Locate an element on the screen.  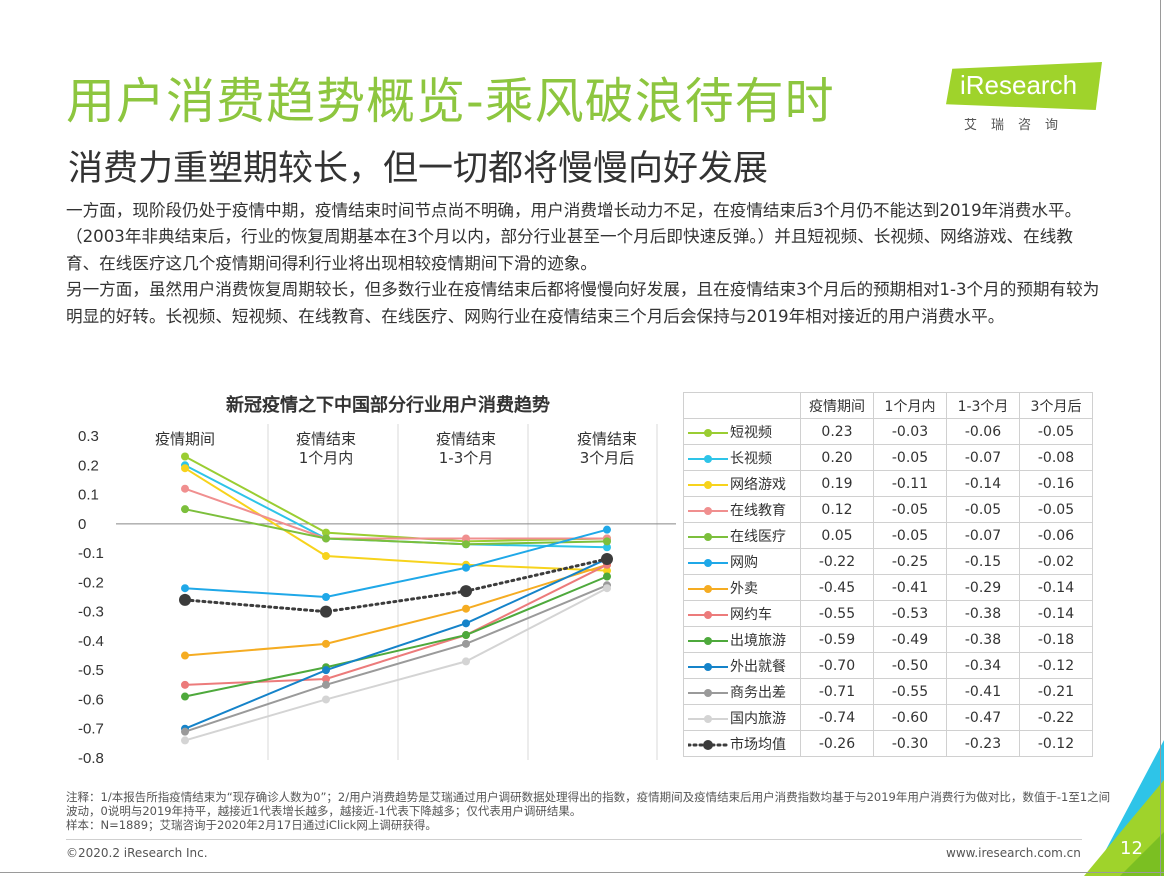
legend-cell: 外卖 is located at coordinates (742, 587).